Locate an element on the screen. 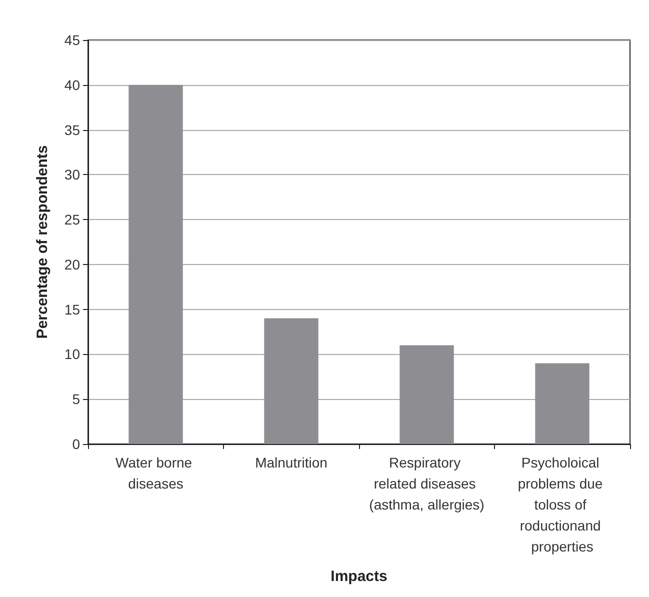 The height and width of the screenshot is (597, 649). x-tick-label: Malnutrition is located at coordinates (291, 462).